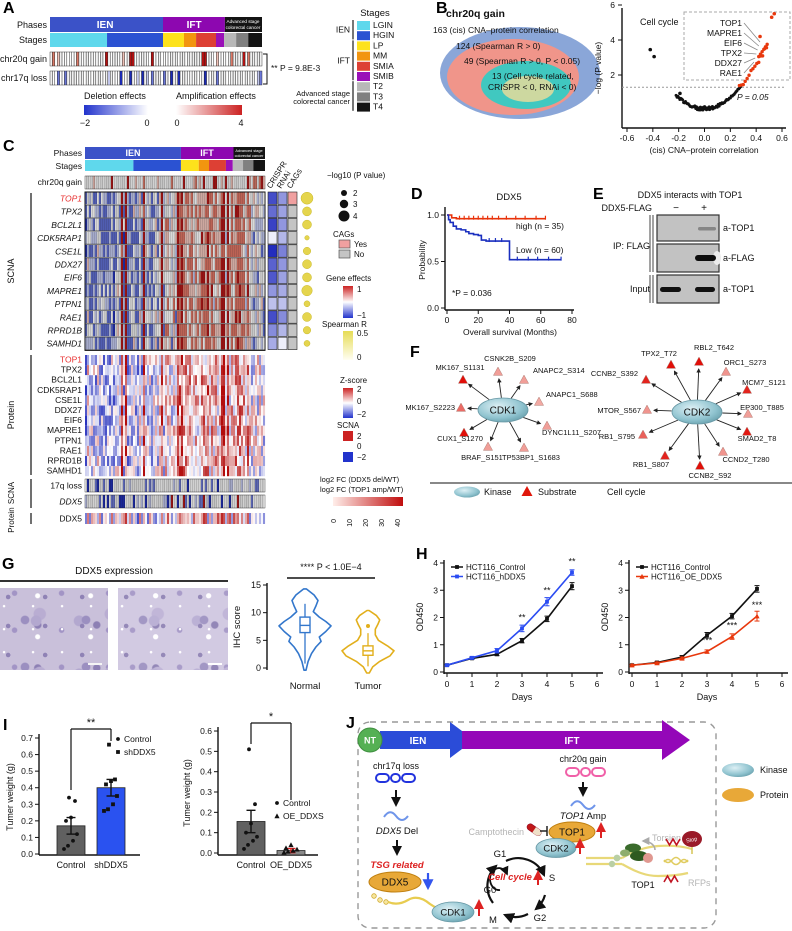 This screenshot has height=931, width=792. Describe the element at coordinates (65, 344) in the screenshot. I see `scna-gene-label: SAMHD1` at that location.